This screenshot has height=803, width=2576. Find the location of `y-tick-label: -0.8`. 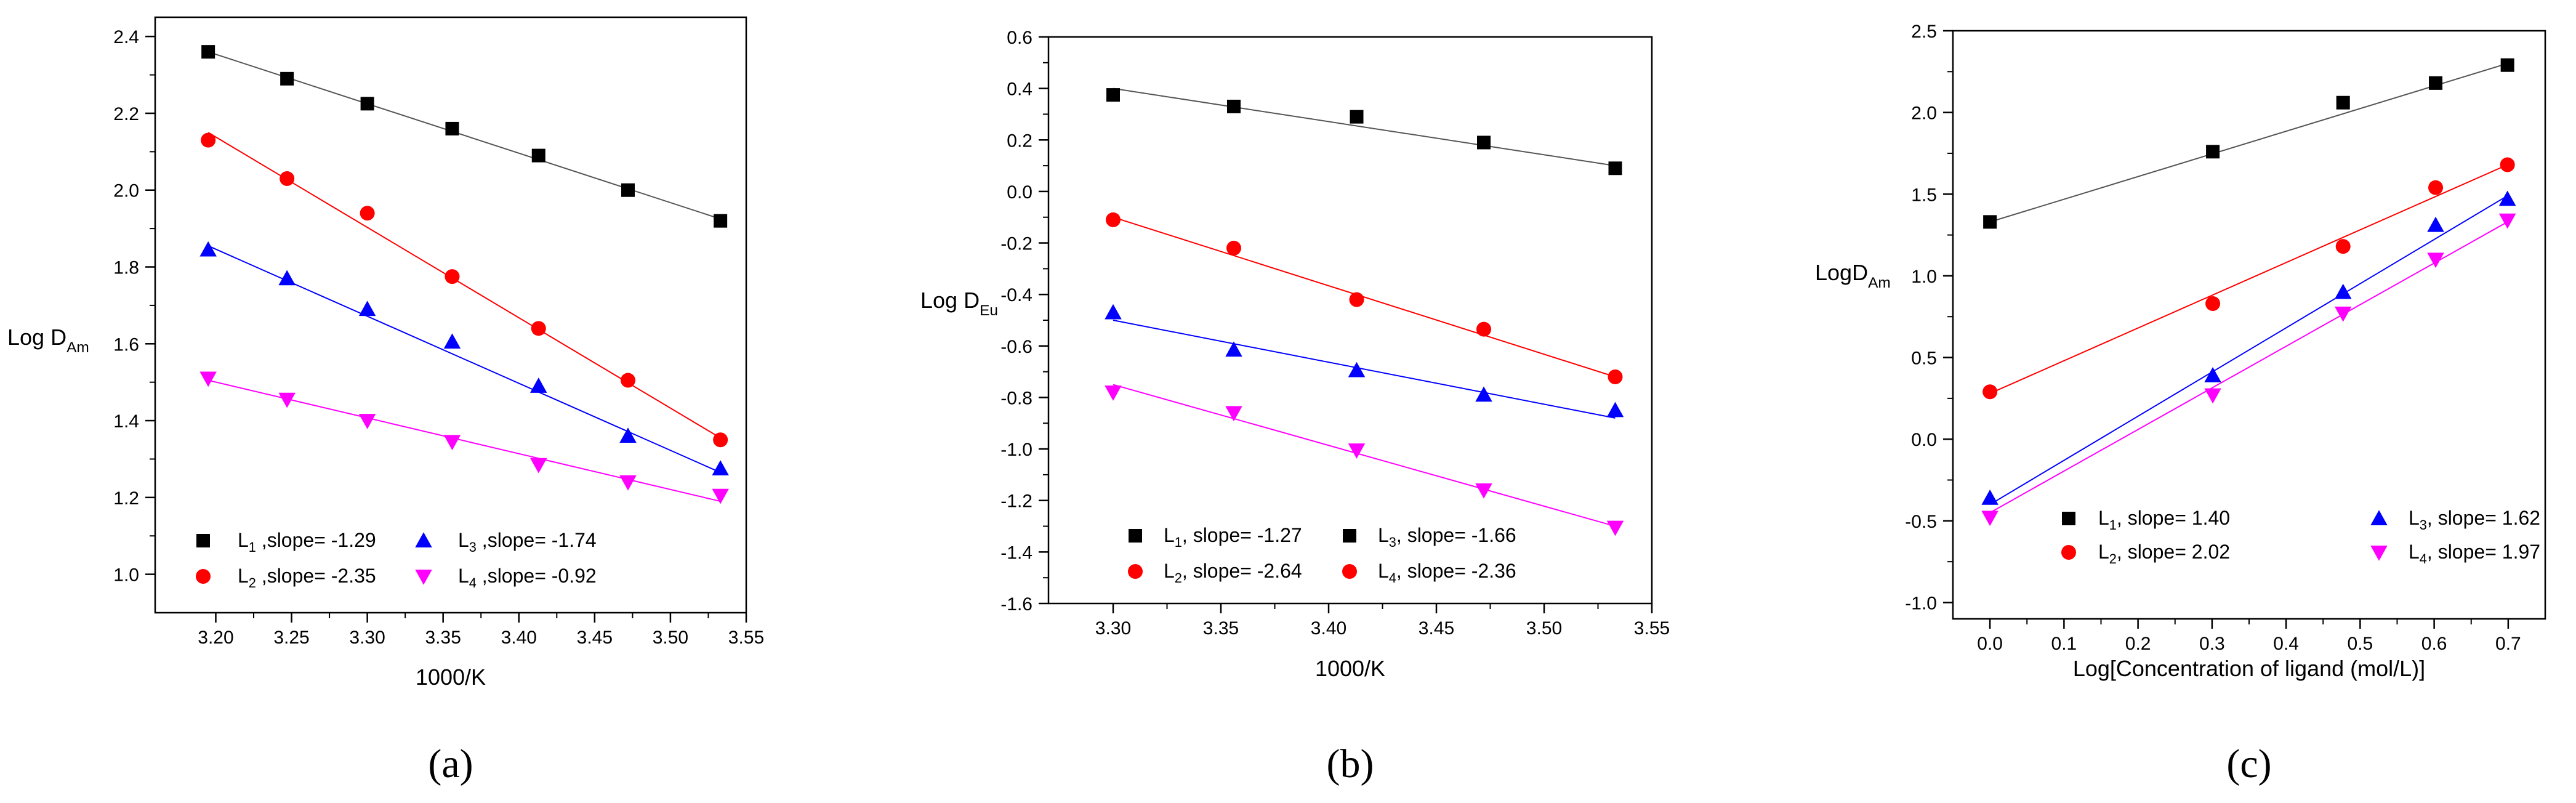

y-tick-label: -0.8 is located at coordinates (1016, 398).